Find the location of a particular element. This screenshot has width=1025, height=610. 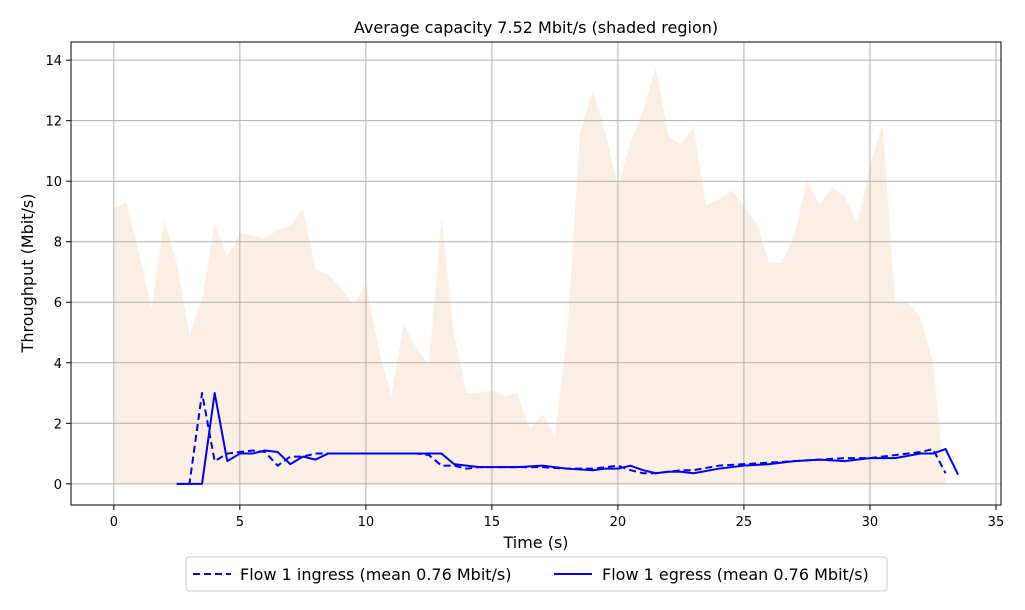

series-lines is located at coordinates (568, 438).